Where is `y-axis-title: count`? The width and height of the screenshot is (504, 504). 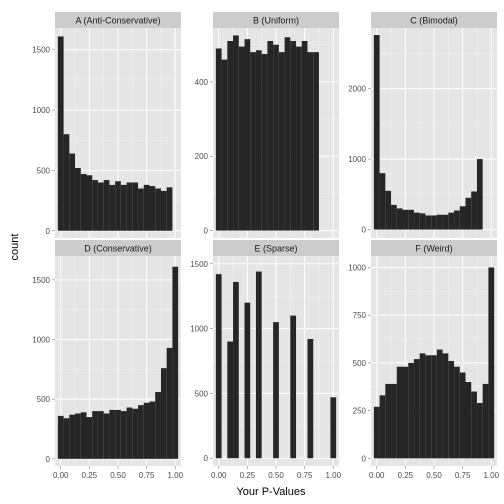 y-axis-title: count is located at coordinates (15, 247).